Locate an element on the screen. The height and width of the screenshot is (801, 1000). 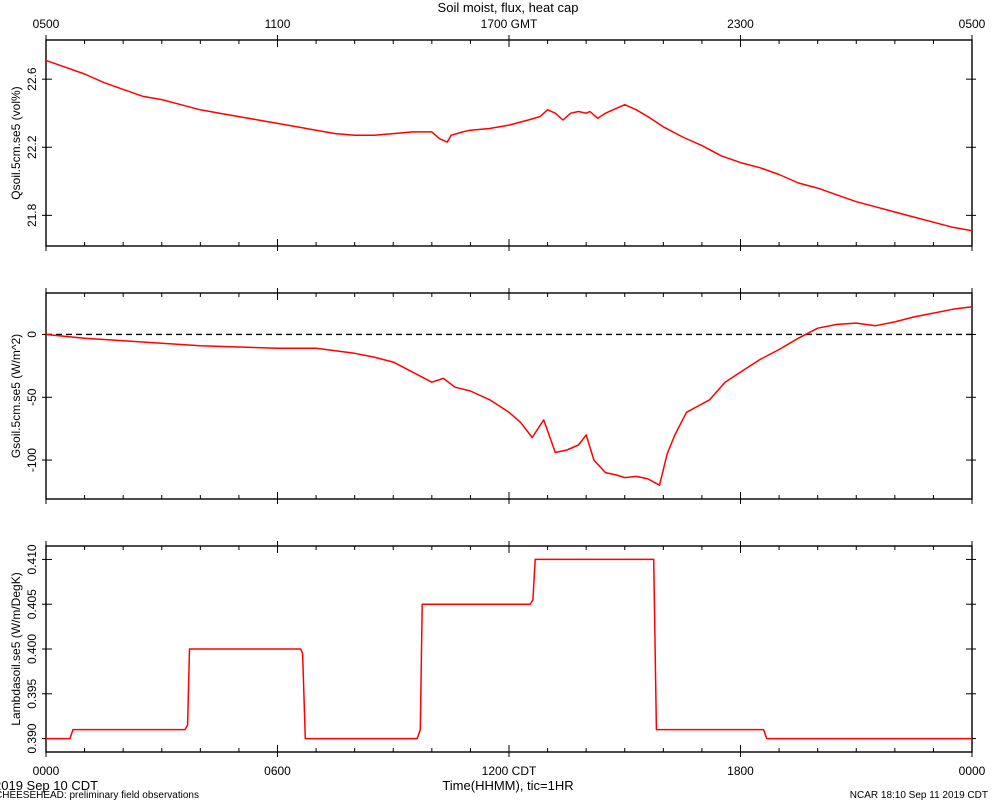
top-axis-tick-label: 2300 is located at coordinates (740, 24).